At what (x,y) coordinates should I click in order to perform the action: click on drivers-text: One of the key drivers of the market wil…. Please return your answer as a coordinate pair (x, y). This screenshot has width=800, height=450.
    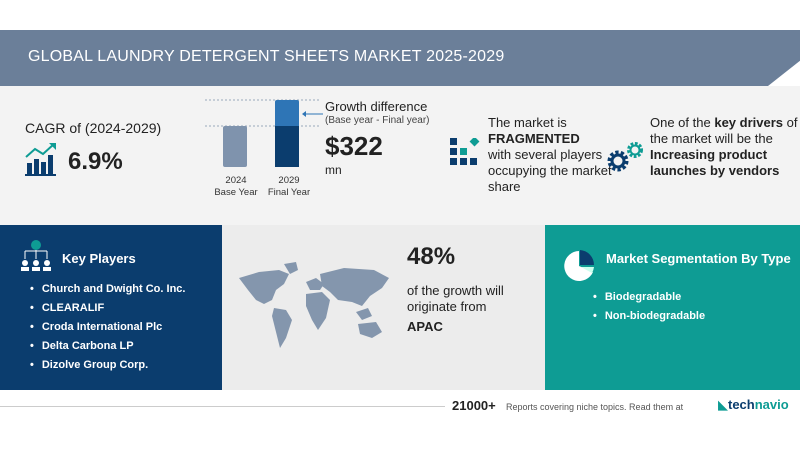
    Looking at the image, I should click on (724, 146).